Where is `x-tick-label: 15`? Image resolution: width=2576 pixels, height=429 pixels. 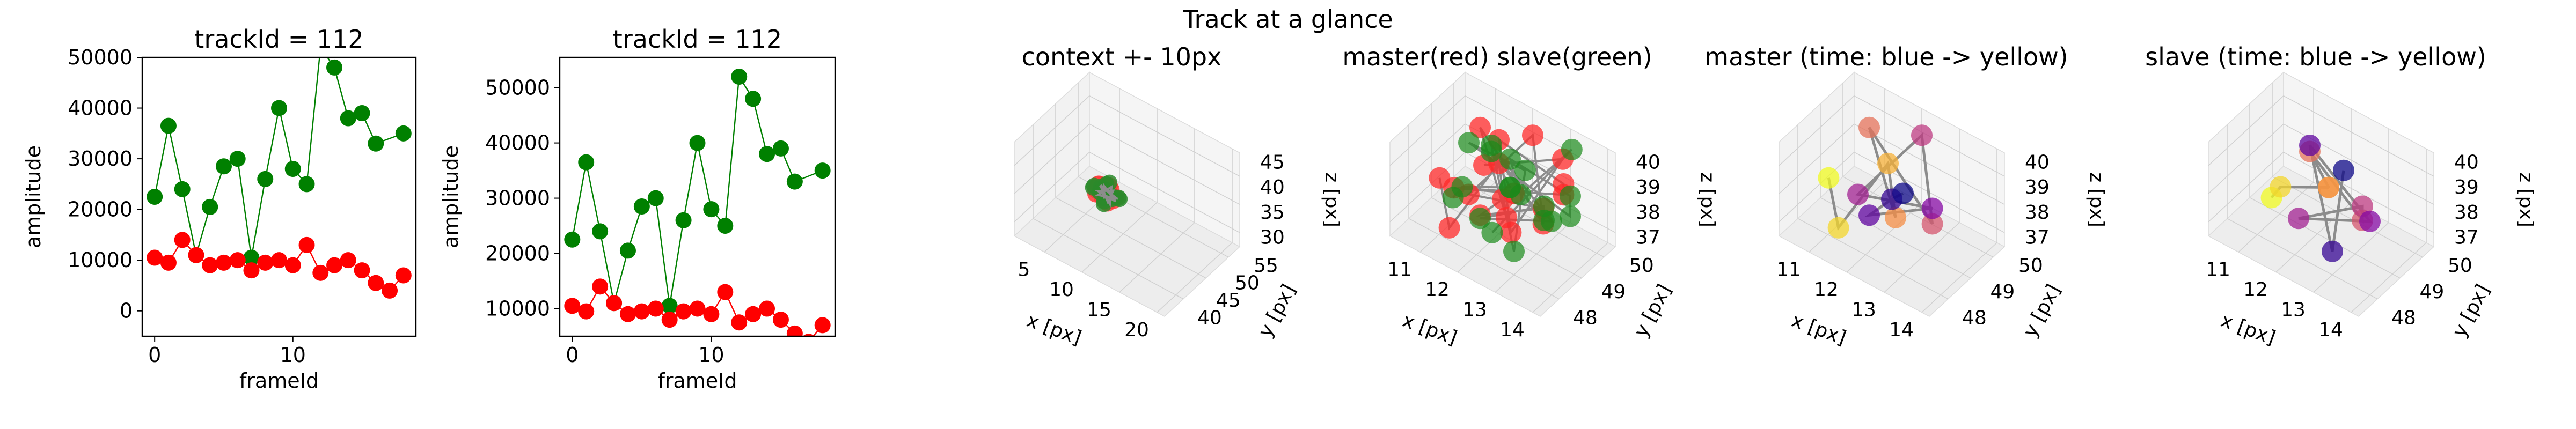
x-tick-label: 15 is located at coordinates (1099, 310).